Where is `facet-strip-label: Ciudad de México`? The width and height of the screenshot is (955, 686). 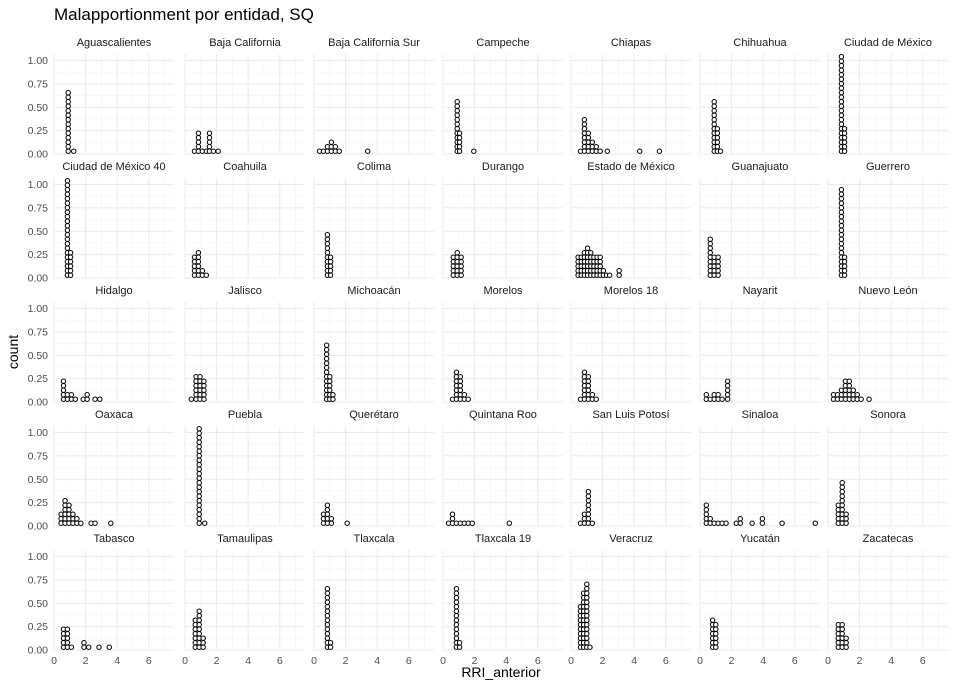
facet-strip-label: Ciudad de México is located at coordinates (888, 43).